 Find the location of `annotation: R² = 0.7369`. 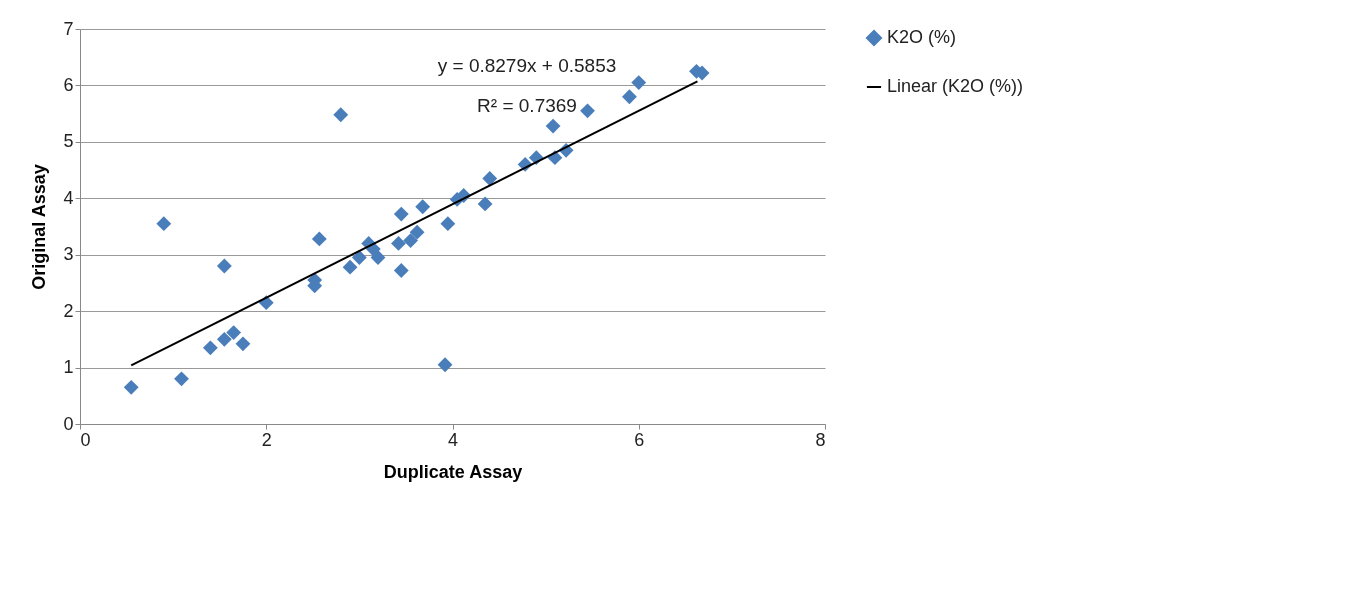

annotation: R² = 0.7369 is located at coordinates (527, 105).